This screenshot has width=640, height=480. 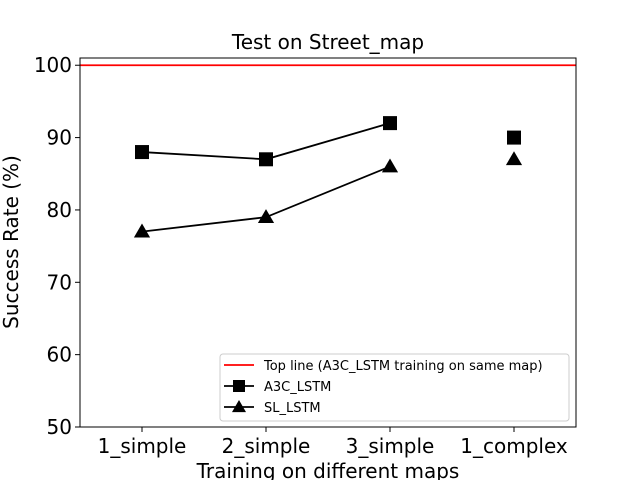 I want to click on legend-label-1: Top line (A3C_LSTM training on same map), so click(x=403, y=366).